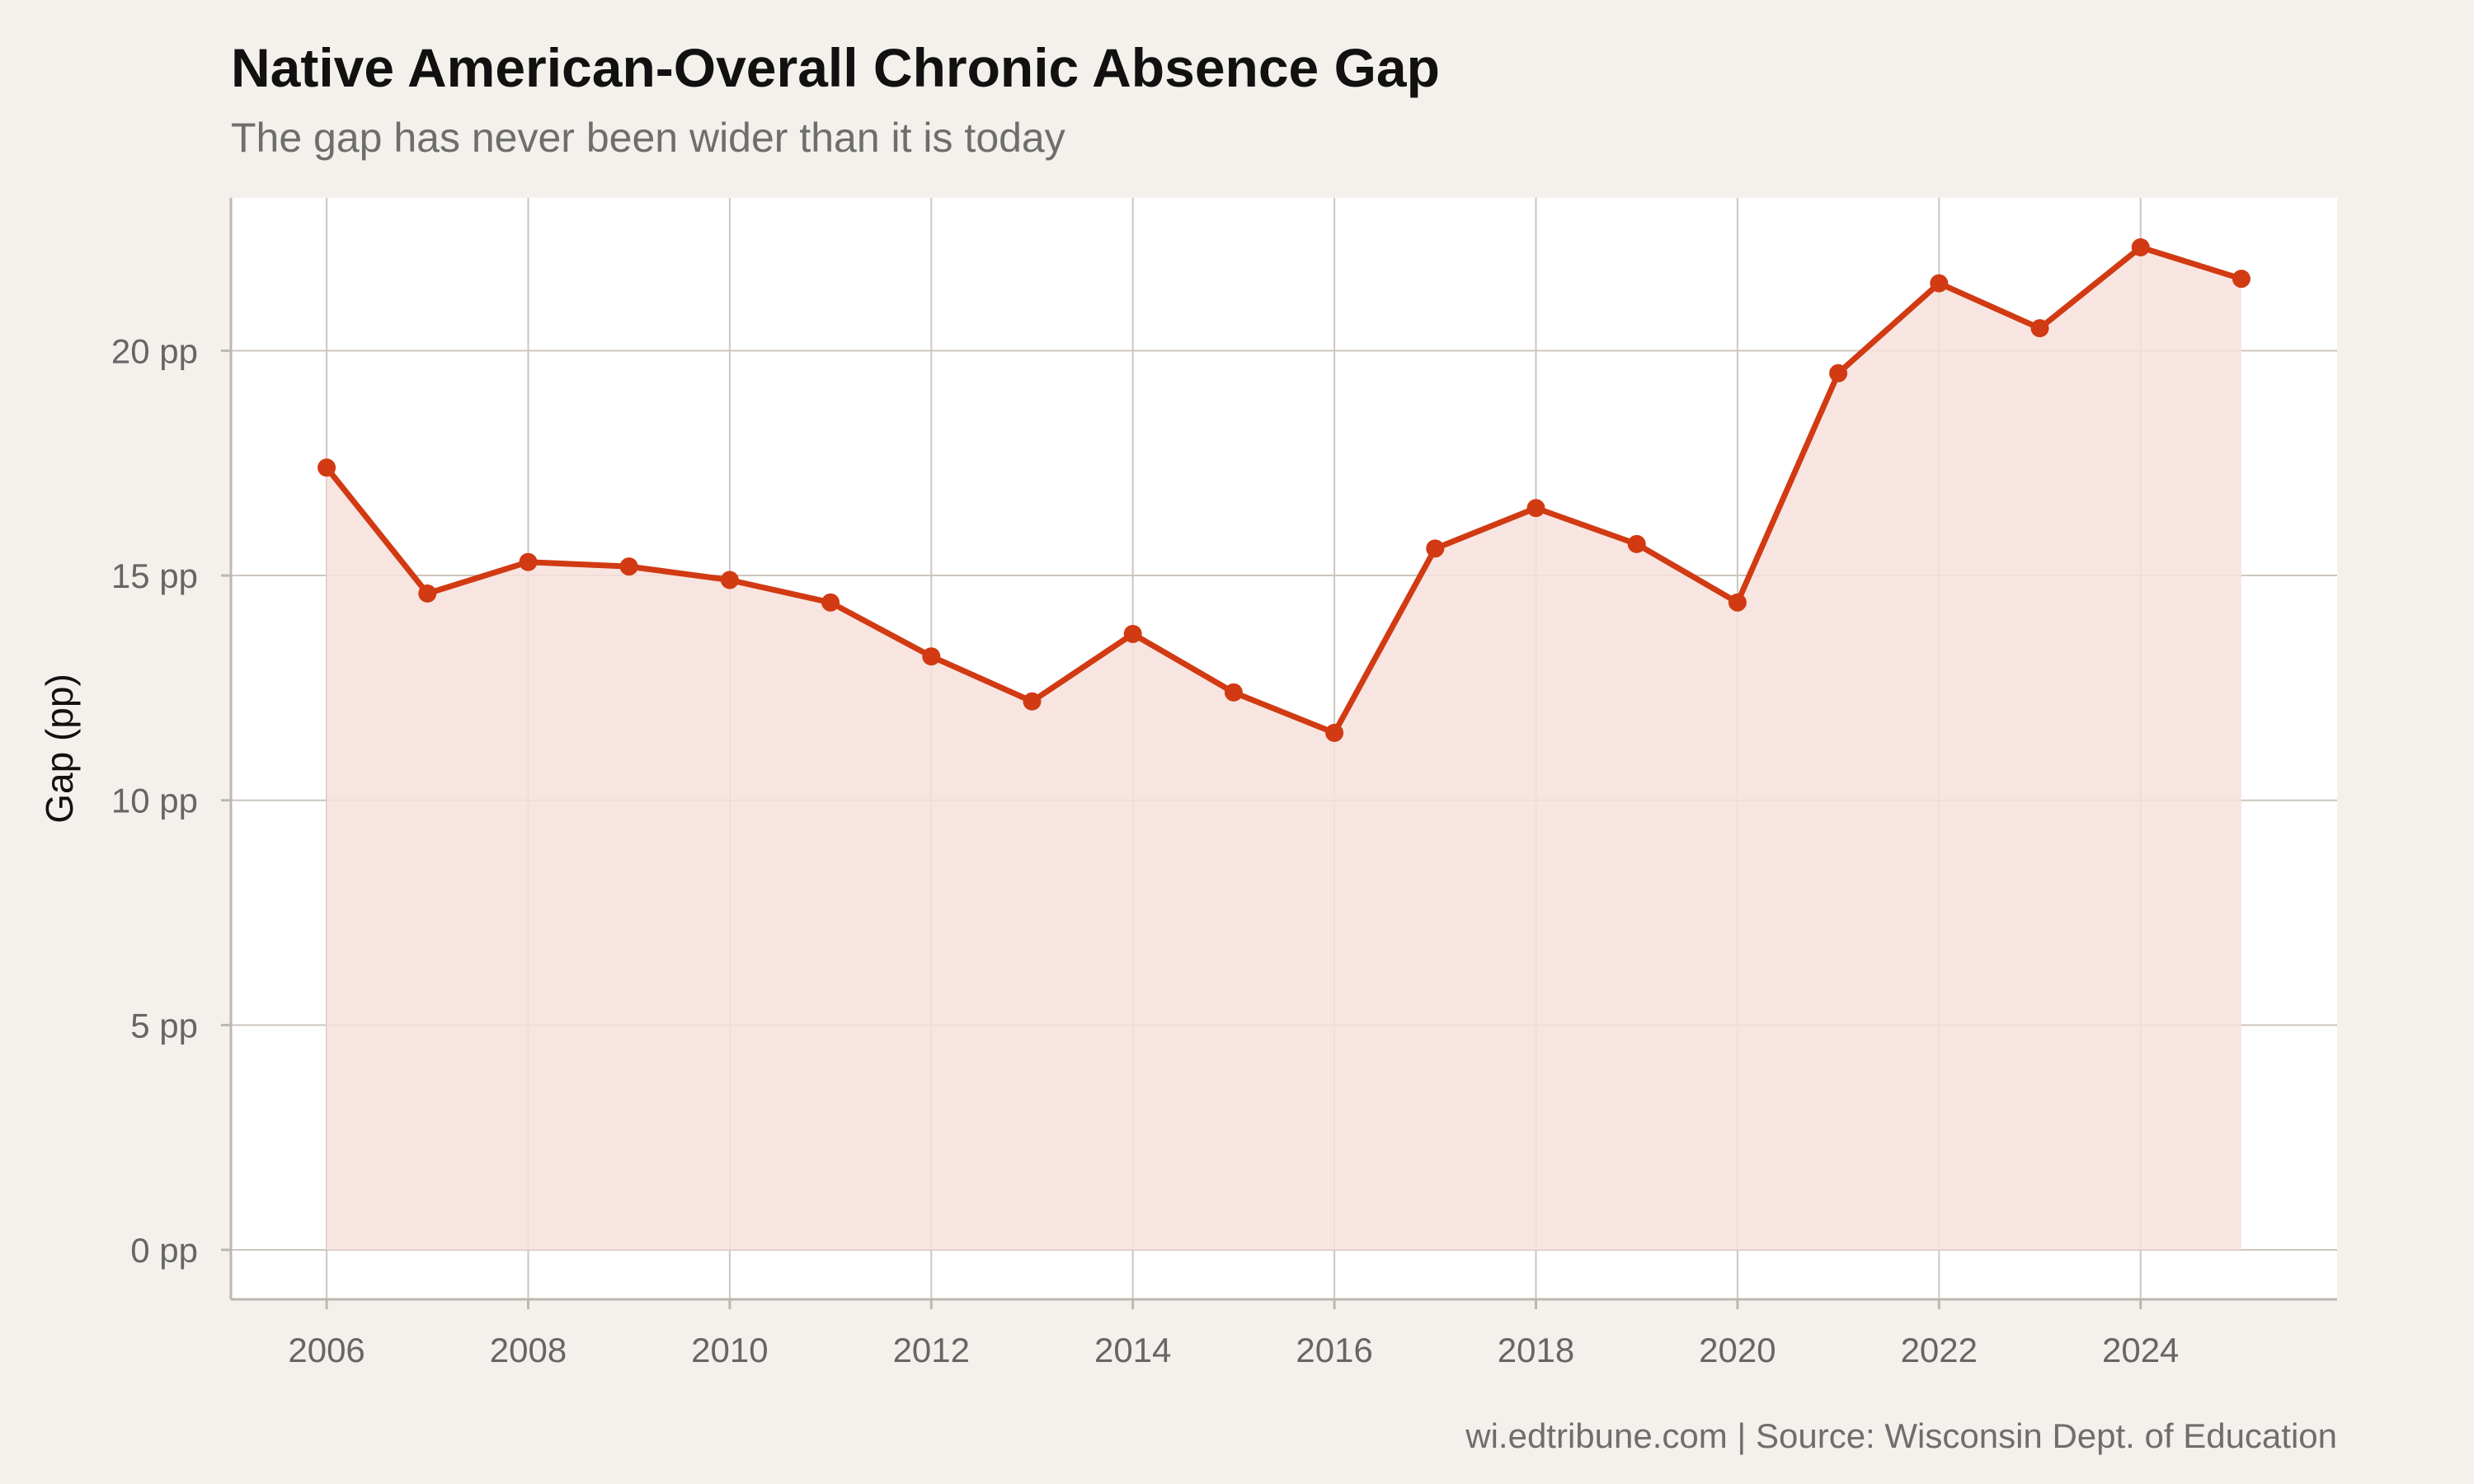 The height and width of the screenshot is (1484, 2474). What do you see at coordinates (164, 1025) in the screenshot?
I see `y-tick-label: 5 pp` at bounding box center [164, 1025].